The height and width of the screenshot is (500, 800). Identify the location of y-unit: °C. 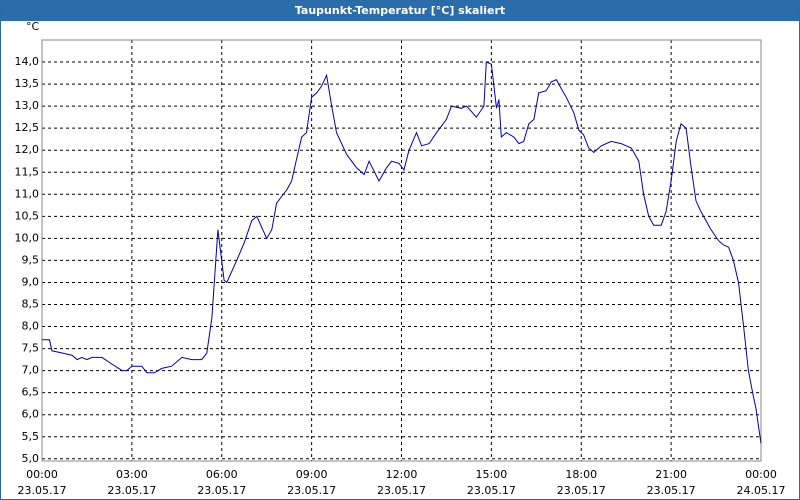
(33, 27).